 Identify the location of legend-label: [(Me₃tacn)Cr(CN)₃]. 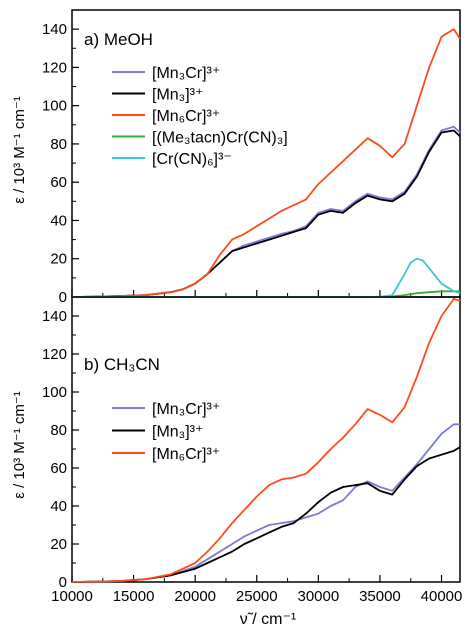
(220, 138).